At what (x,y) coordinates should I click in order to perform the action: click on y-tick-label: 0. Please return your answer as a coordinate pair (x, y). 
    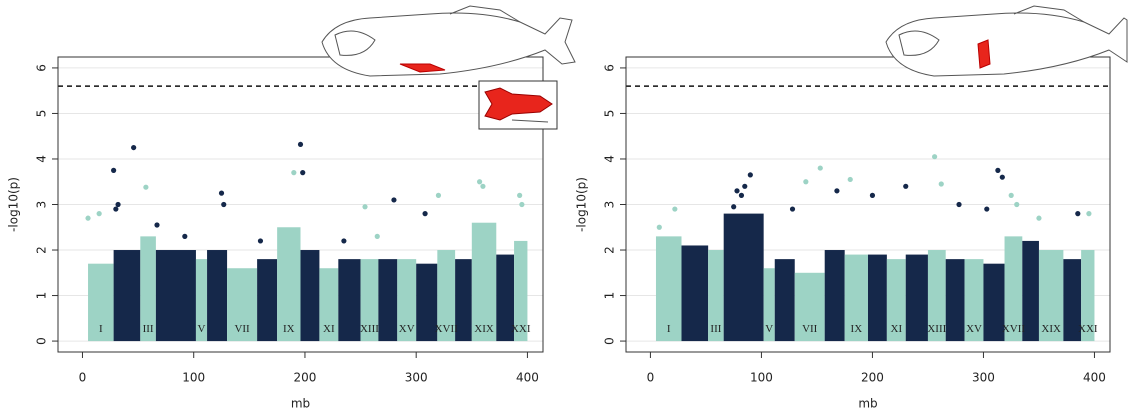
    Looking at the image, I should click on (610, 341).